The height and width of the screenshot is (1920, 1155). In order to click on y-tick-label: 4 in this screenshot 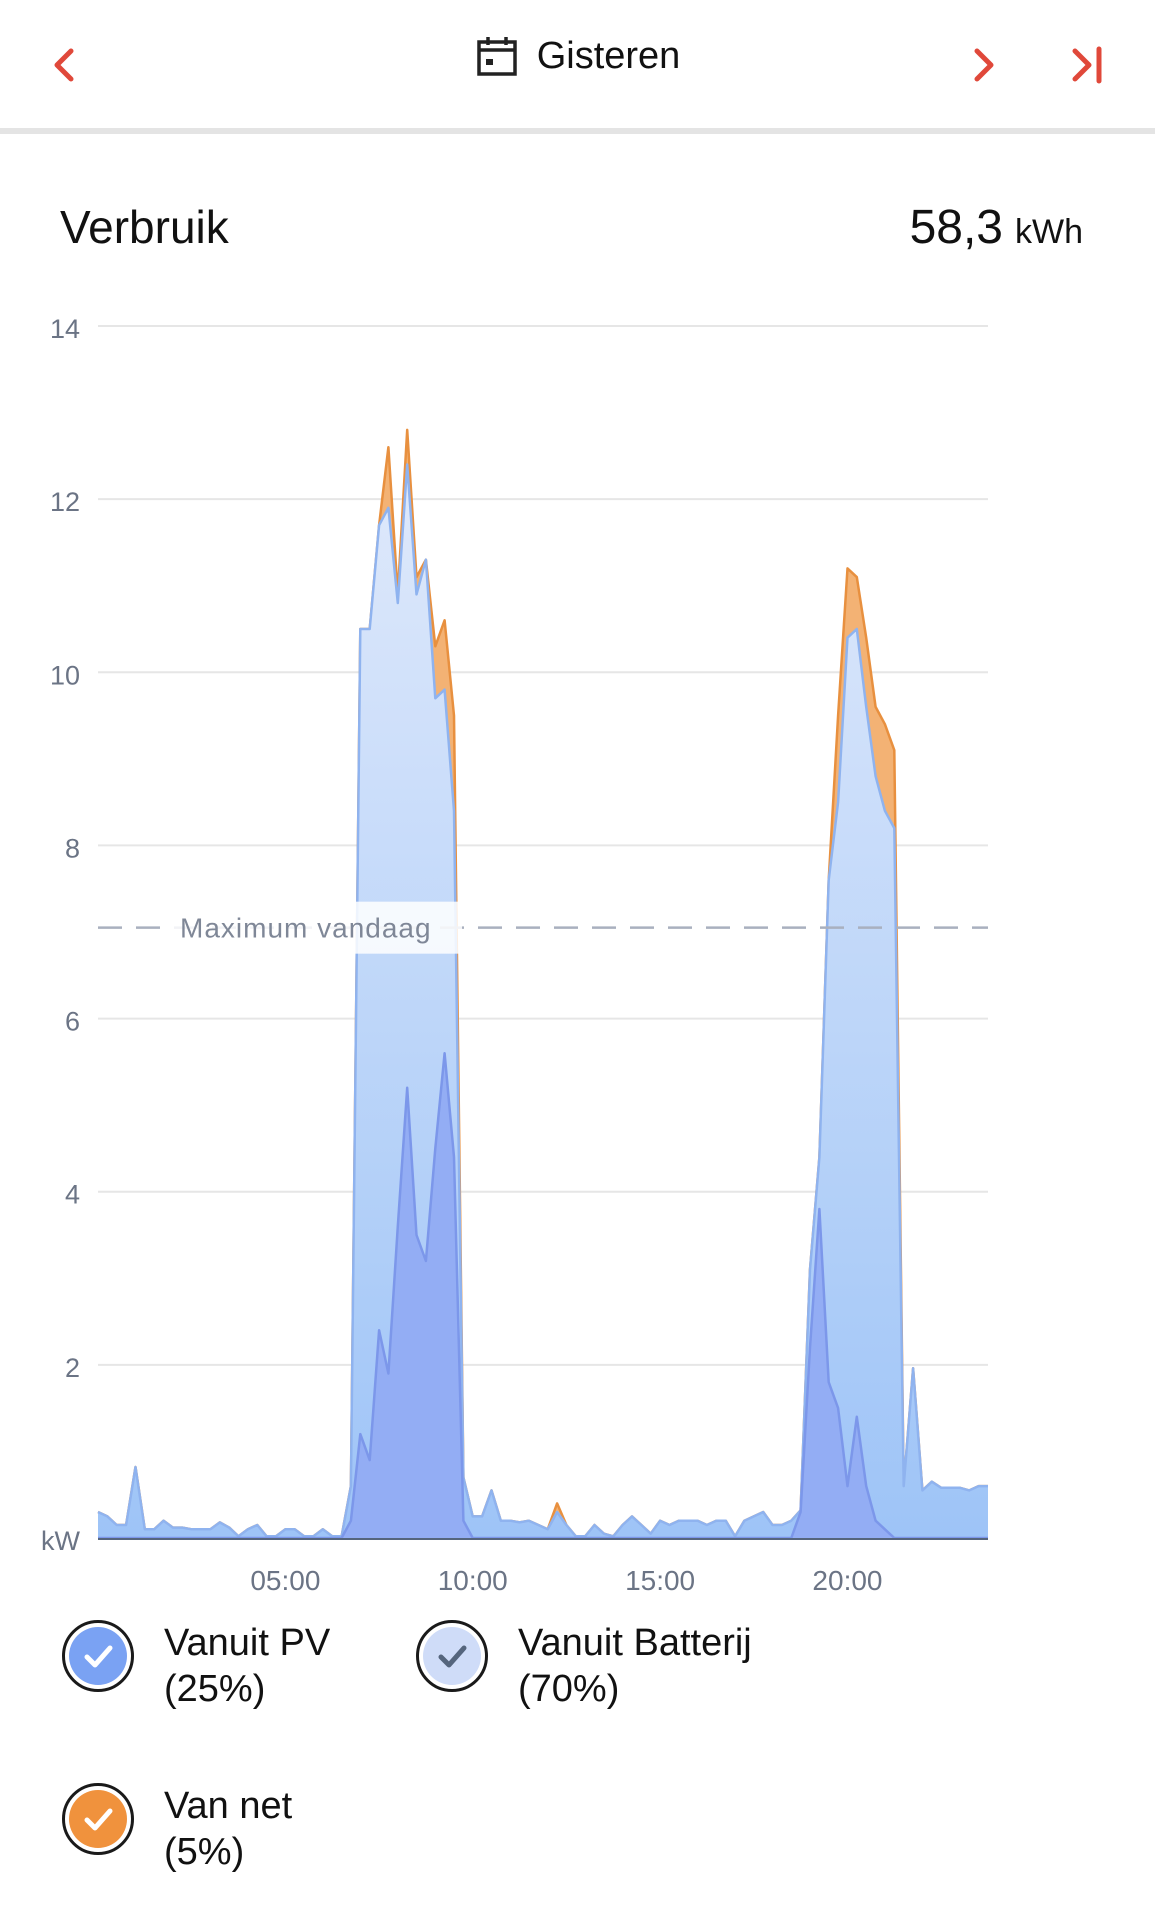, I will do `click(72, 1195)`.